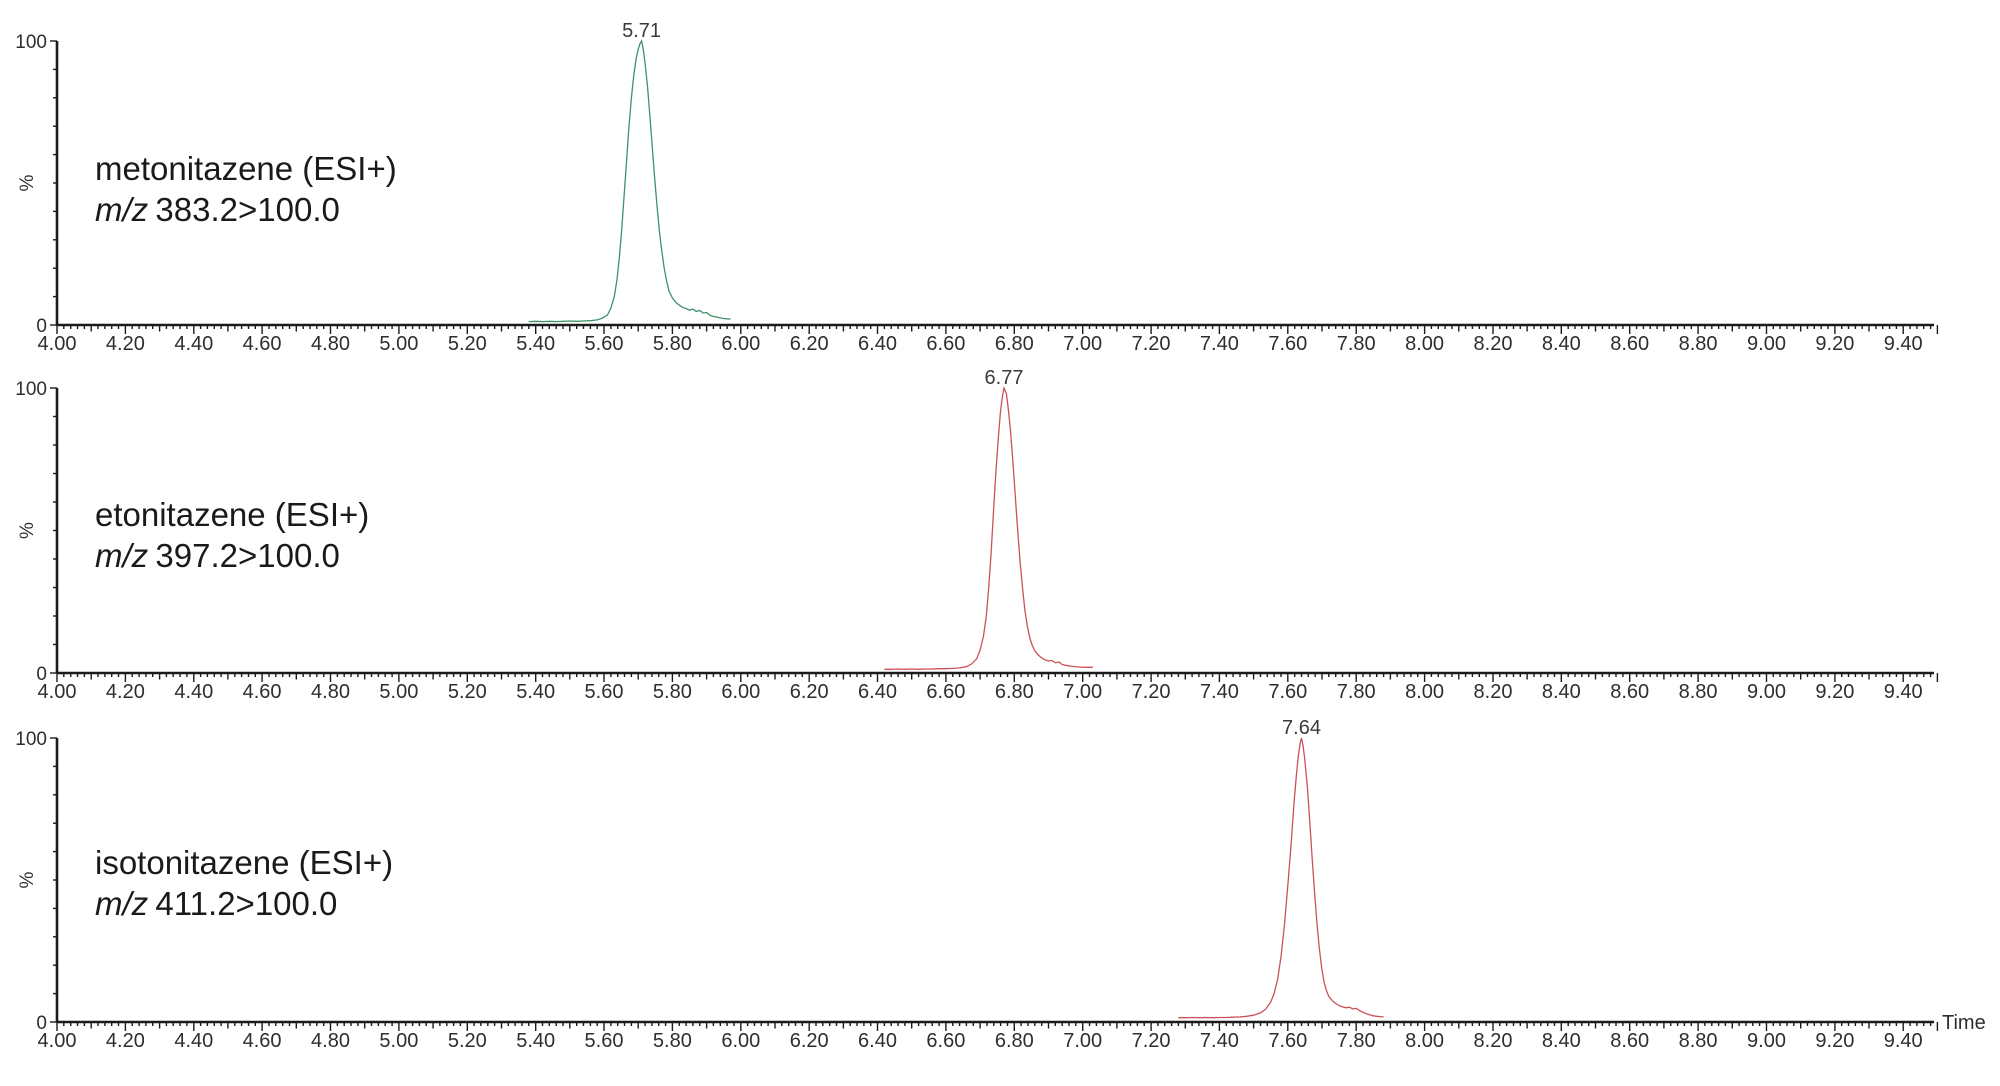 The image size is (2000, 1086). Describe the element at coordinates (1004, 378) in the screenshot. I see `peak-rt-label: 6.77` at that location.